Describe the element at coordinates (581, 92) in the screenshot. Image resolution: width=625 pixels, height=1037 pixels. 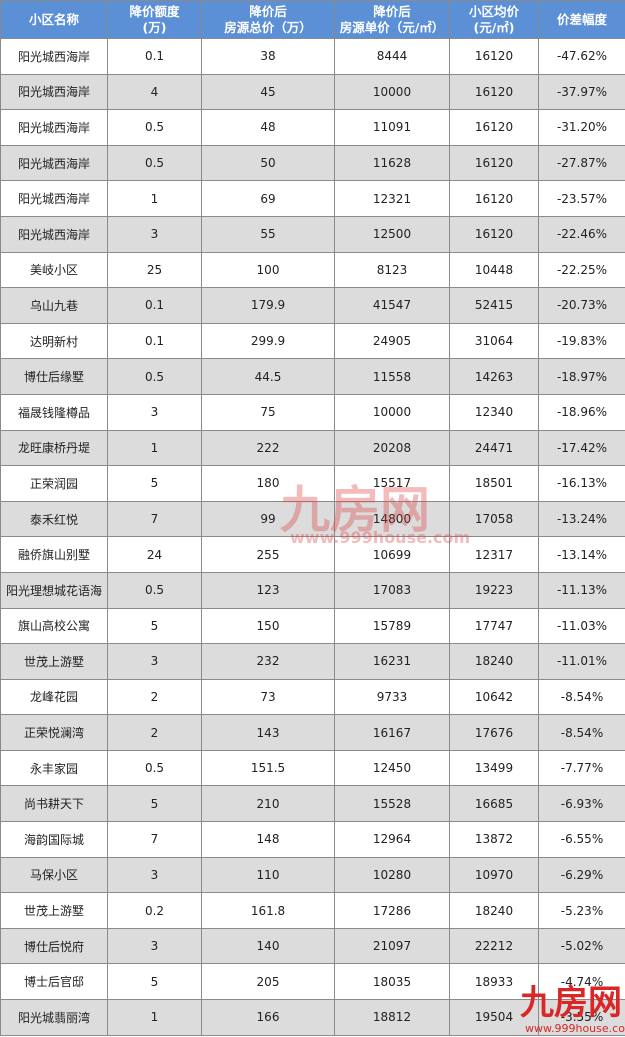
I see `table-cell: -37.97%` at that location.